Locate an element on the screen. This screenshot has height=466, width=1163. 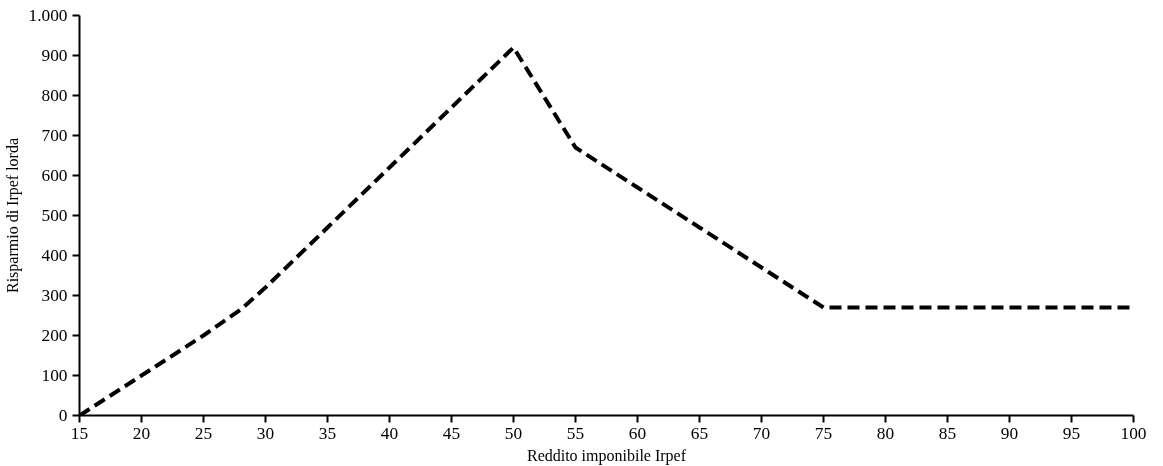
x-axis-title: Reddito imponibile Irpef is located at coordinates (606, 455).